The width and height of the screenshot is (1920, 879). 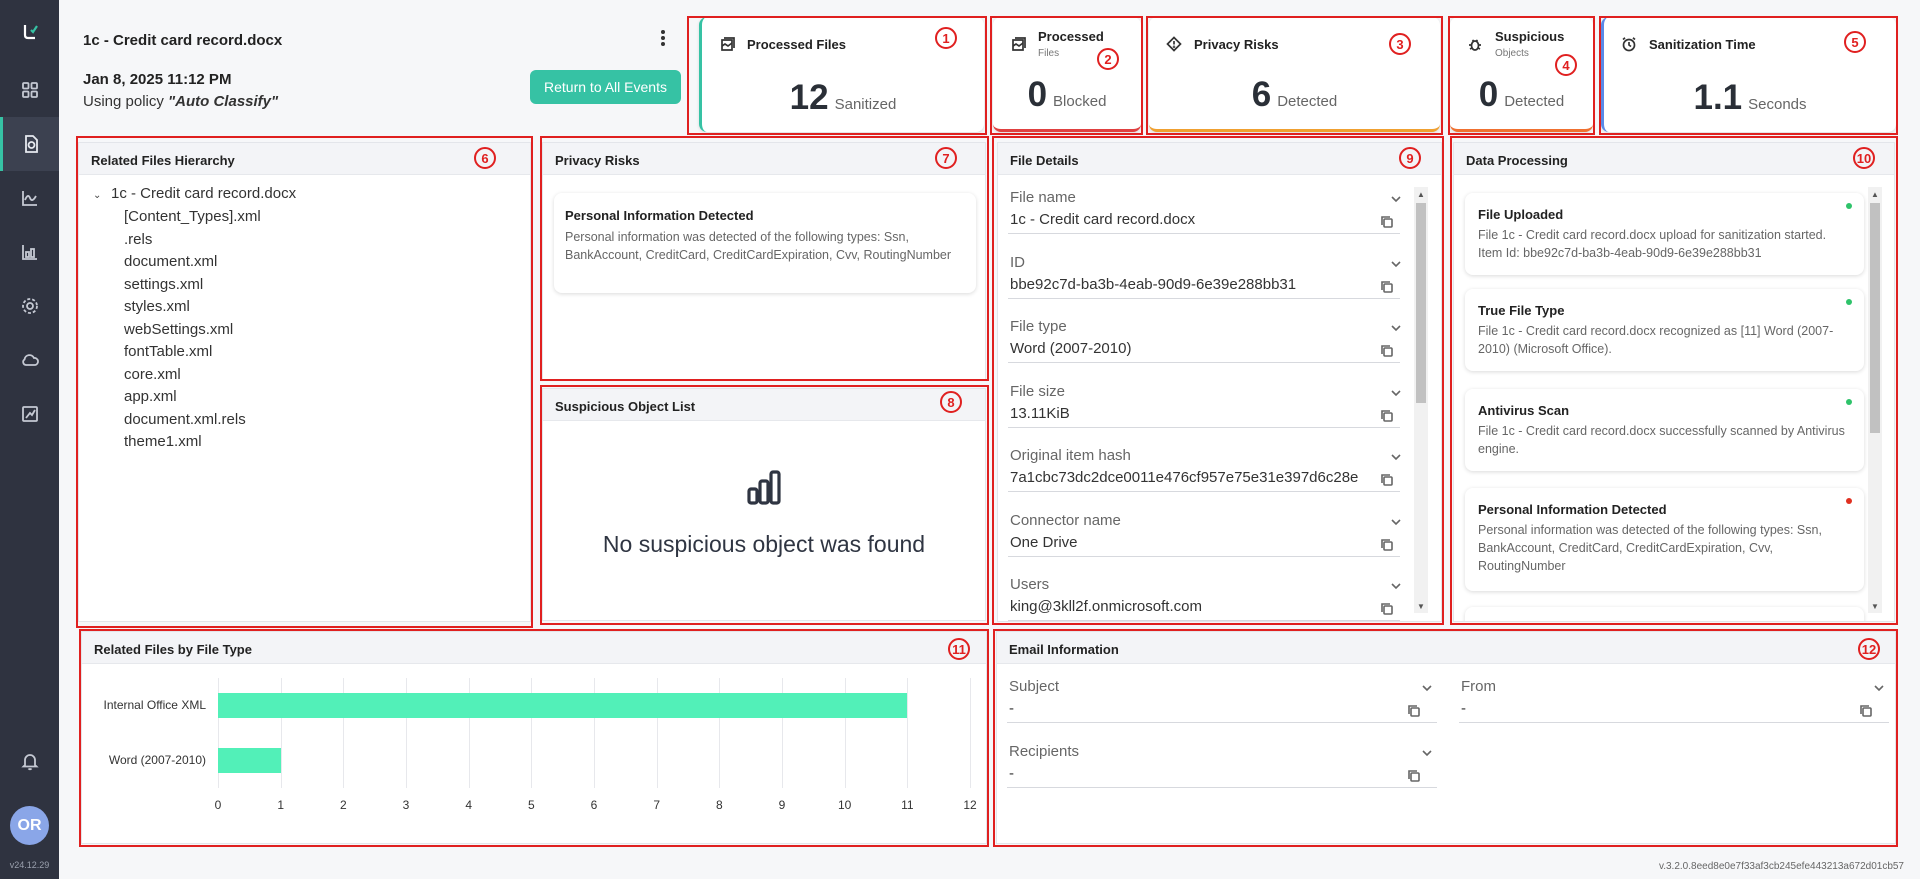 I want to click on events-icon, so click(x=29, y=144).